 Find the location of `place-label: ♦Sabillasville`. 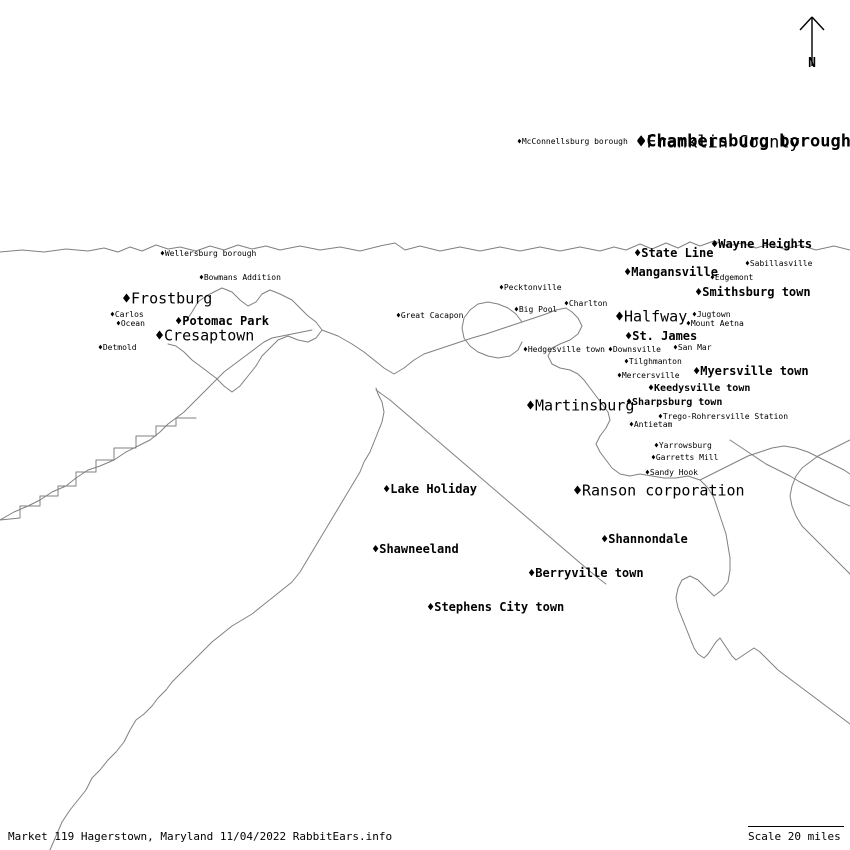

place-label: ♦Sabillasville is located at coordinates (778, 264).